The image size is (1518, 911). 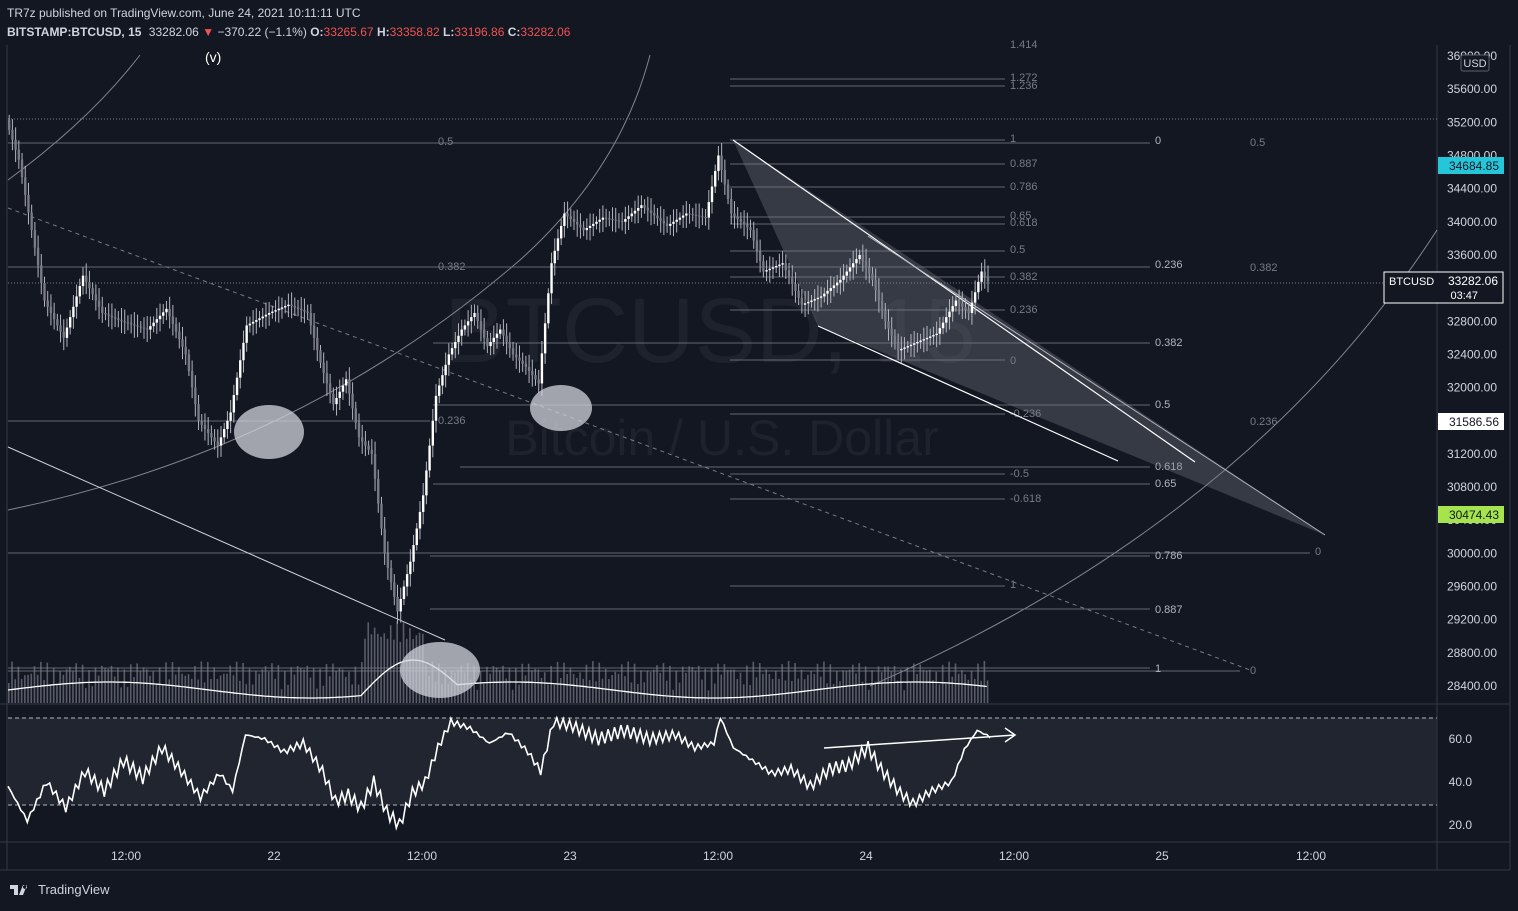 What do you see at coordinates (74, 32) in the screenshot?
I see `symbol-label: BITSTAMP:BTCUSD, 15` at bounding box center [74, 32].